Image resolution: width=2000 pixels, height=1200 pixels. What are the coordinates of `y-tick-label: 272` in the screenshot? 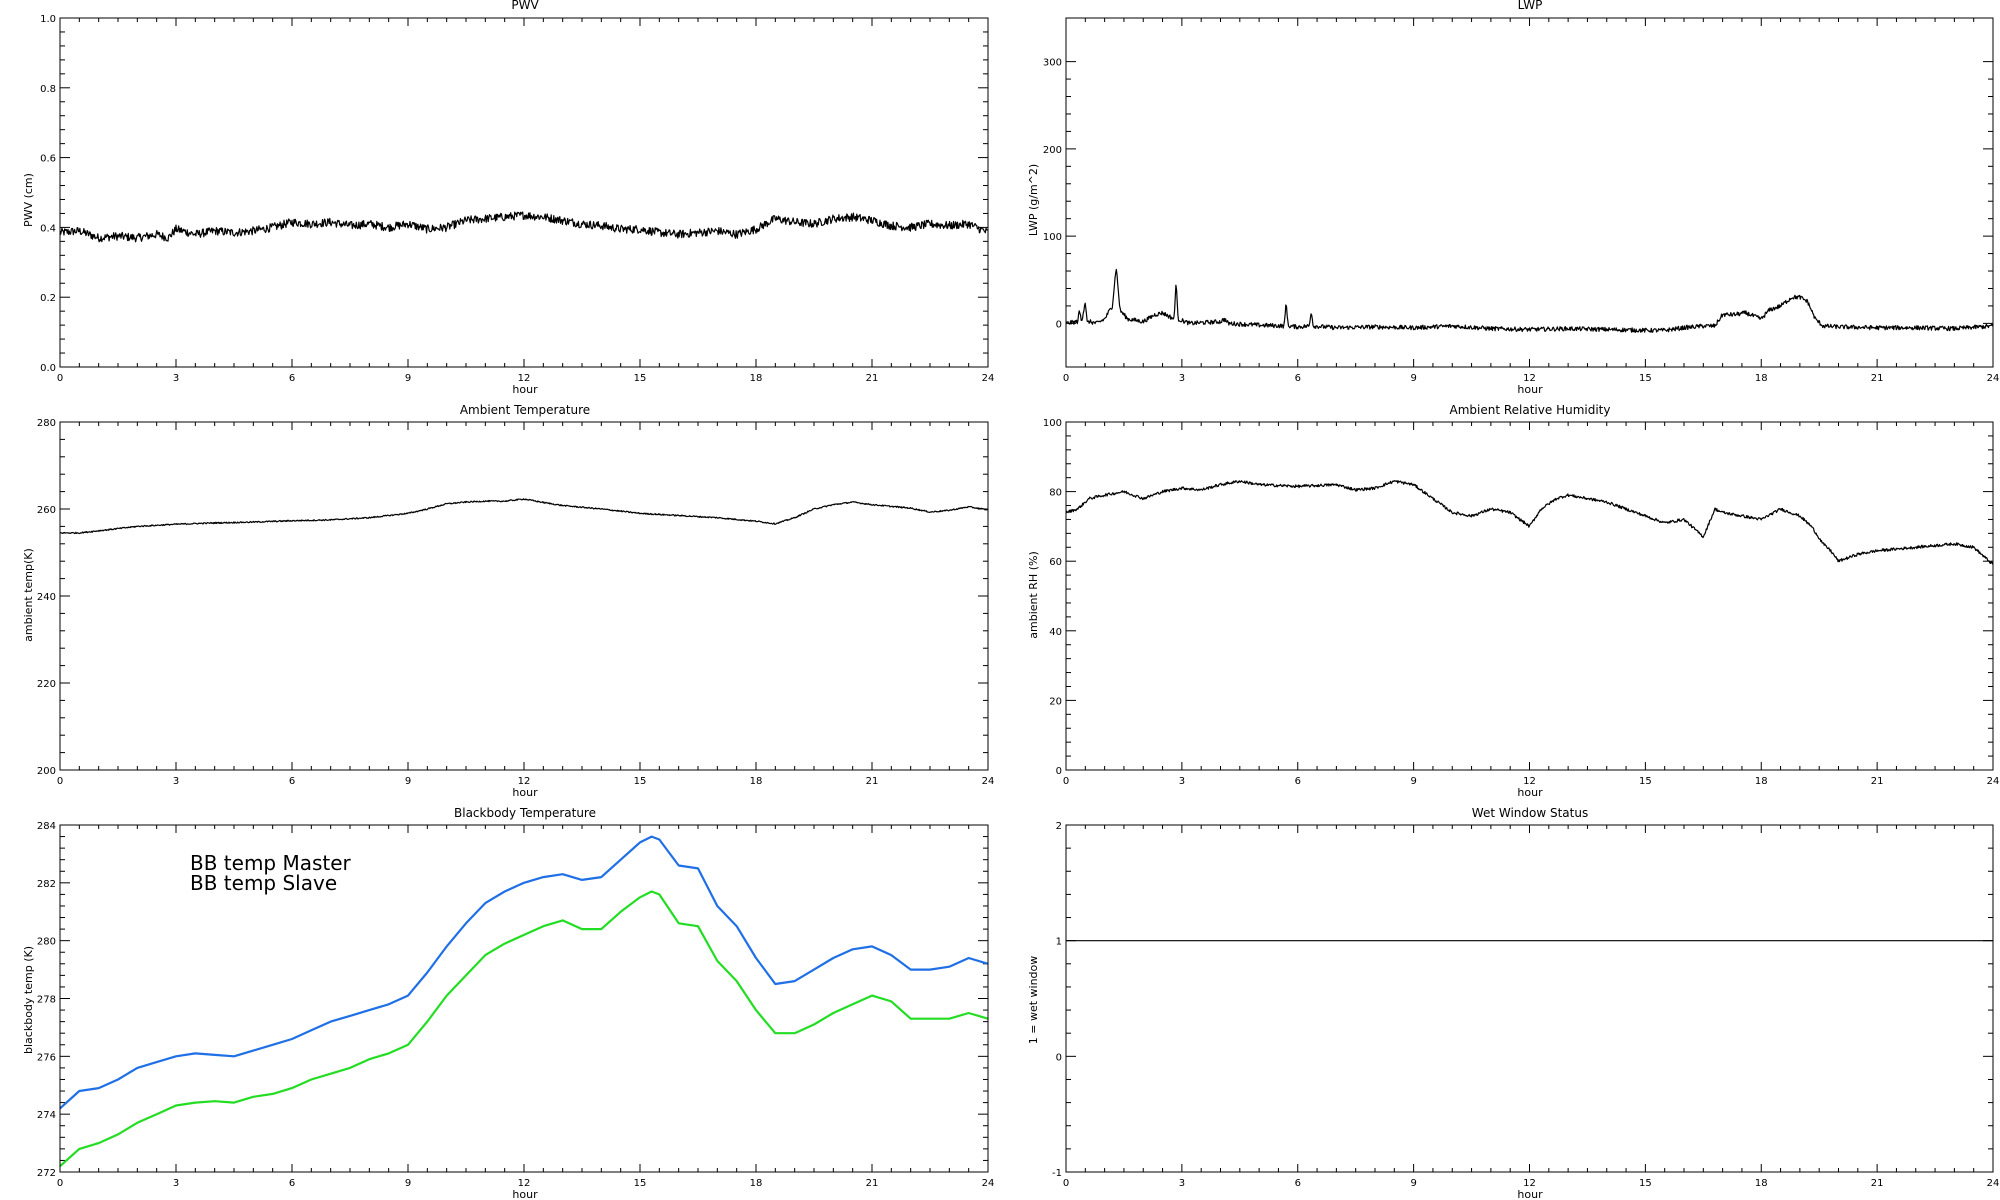 It's located at (46, 1173).